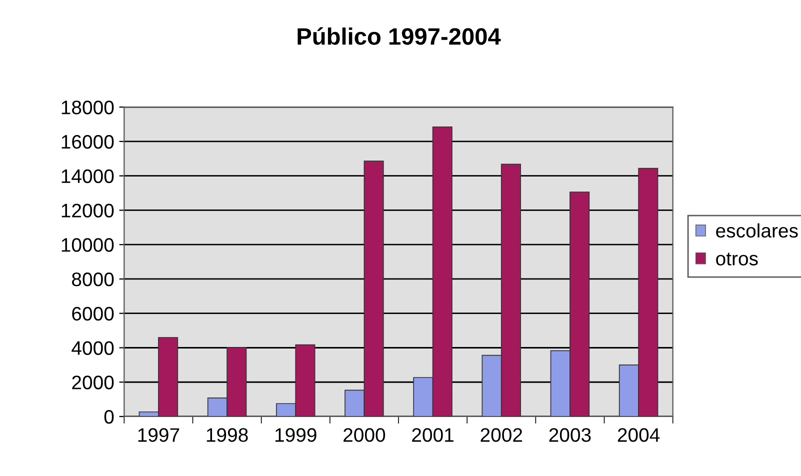  Describe the element at coordinates (93, 383) in the screenshot. I see `y-tick-label: 2000` at that location.